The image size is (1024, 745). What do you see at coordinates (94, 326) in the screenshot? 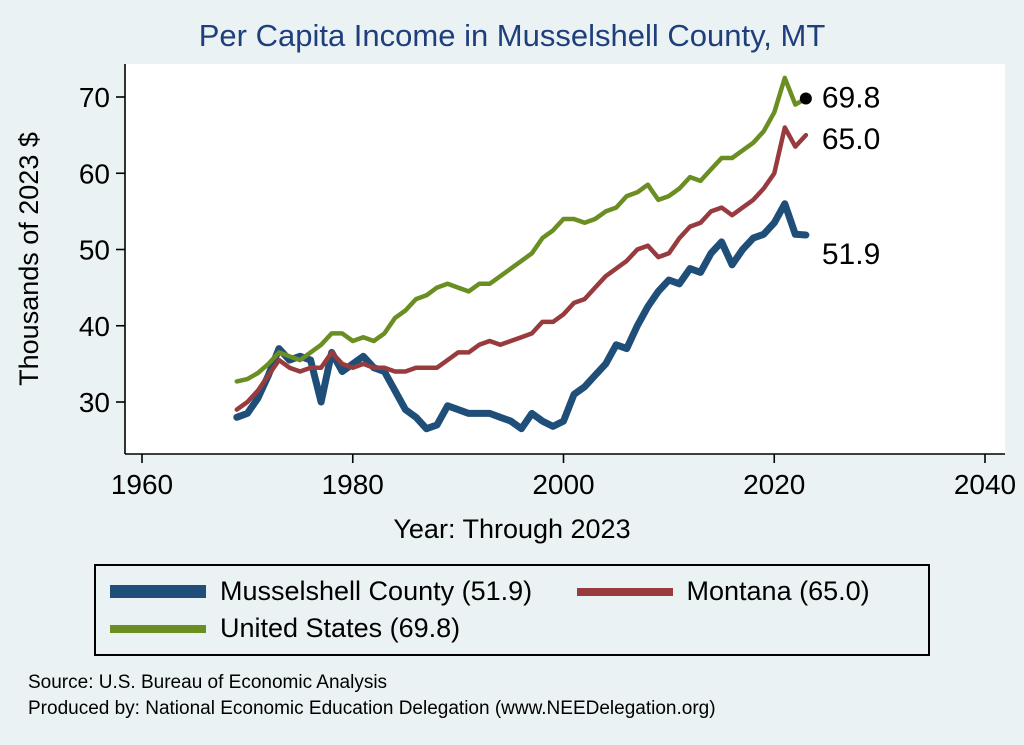
I see `y-tick-label: 40` at bounding box center [94, 326].